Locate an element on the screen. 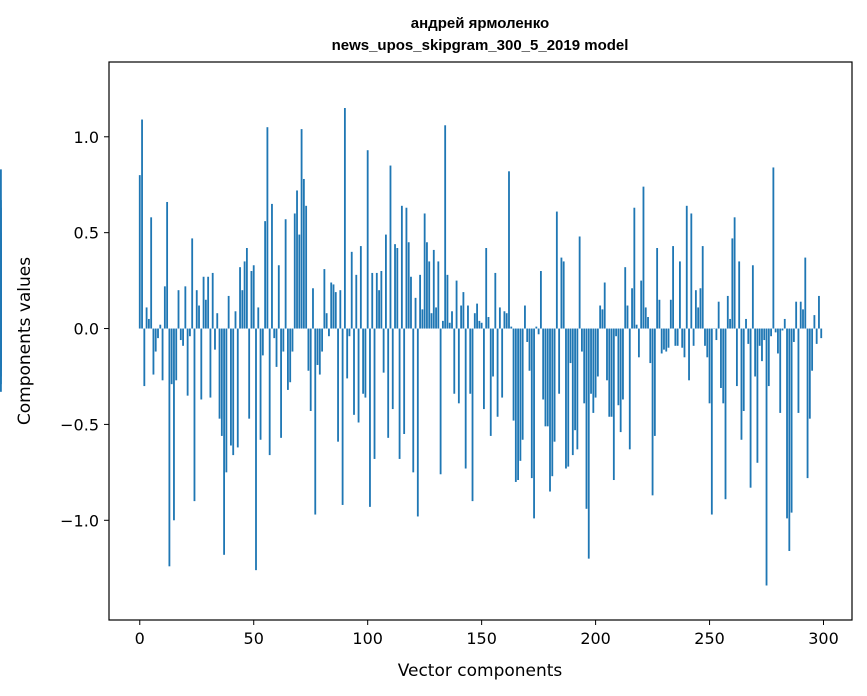  chart-title-line2: news_upos_skipgram_300_5_2019 model is located at coordinates (480, 45).